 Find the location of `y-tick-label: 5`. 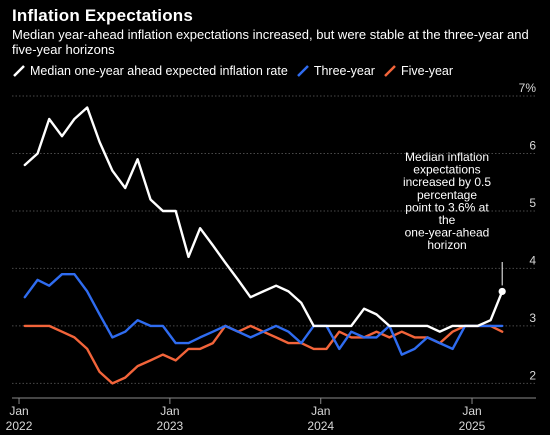

y-tick-label: 5 is located at coordinates (532, 203).